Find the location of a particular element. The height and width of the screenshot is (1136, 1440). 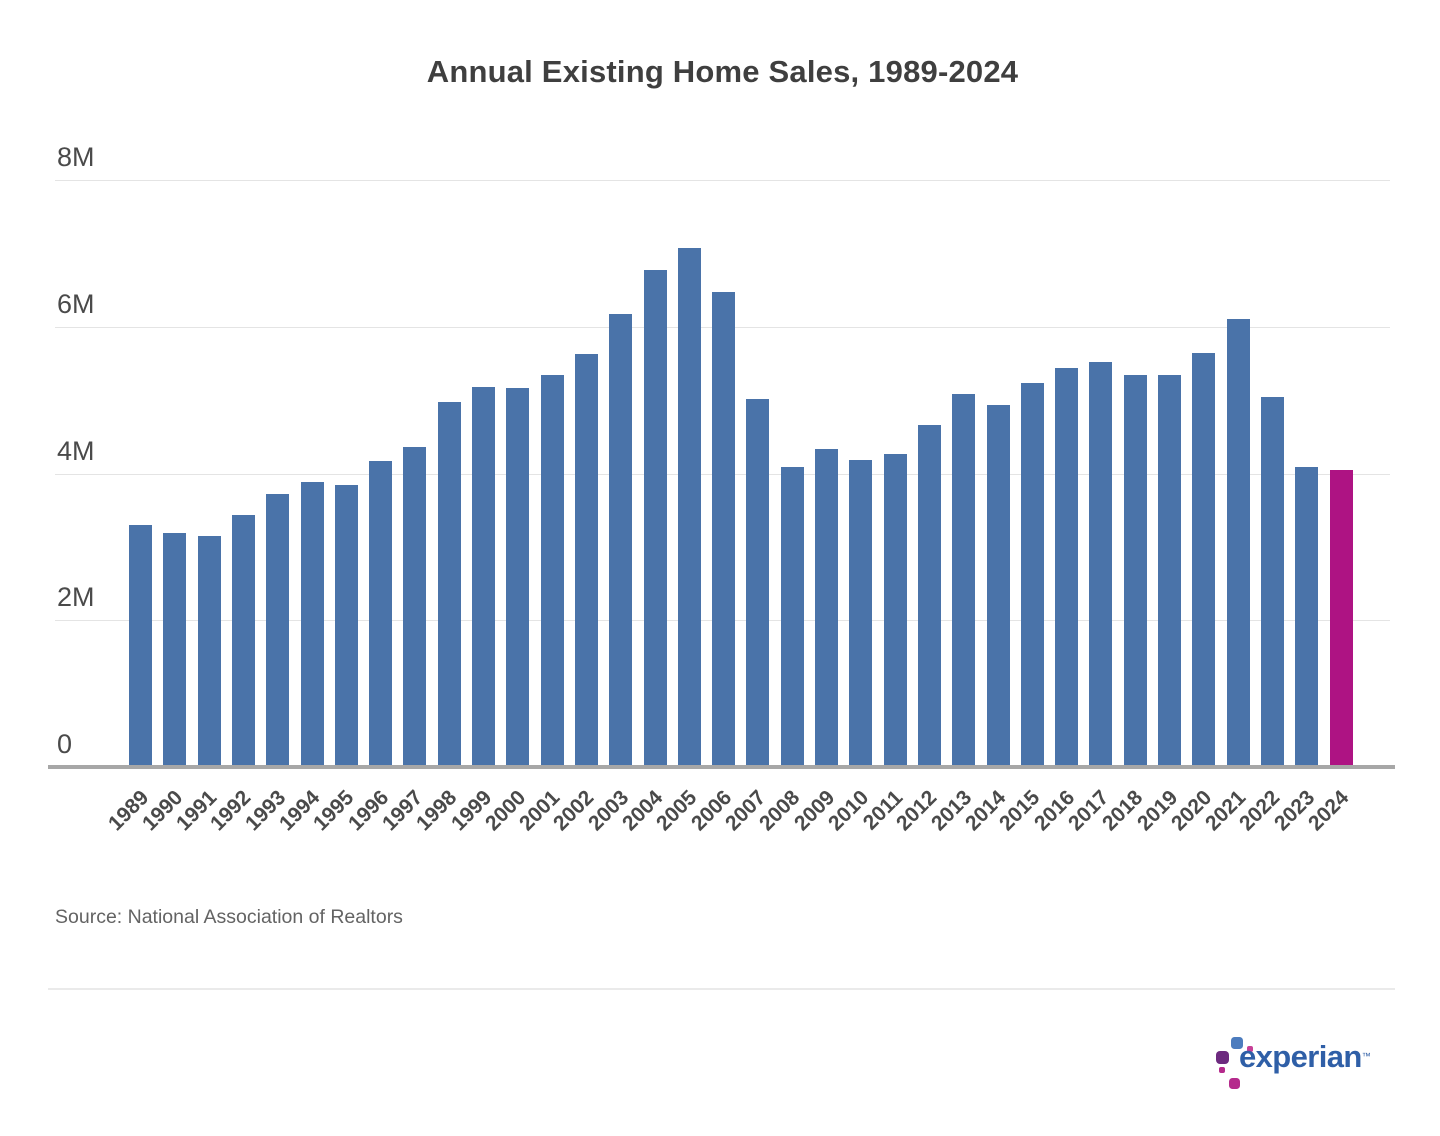

bar-1995 is located at coordinates (346, 626).